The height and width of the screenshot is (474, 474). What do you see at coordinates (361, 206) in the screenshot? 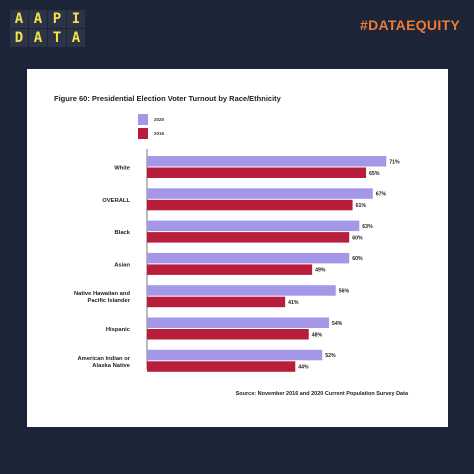
I see `data-label: 61%` at bounding box center [361, 206].